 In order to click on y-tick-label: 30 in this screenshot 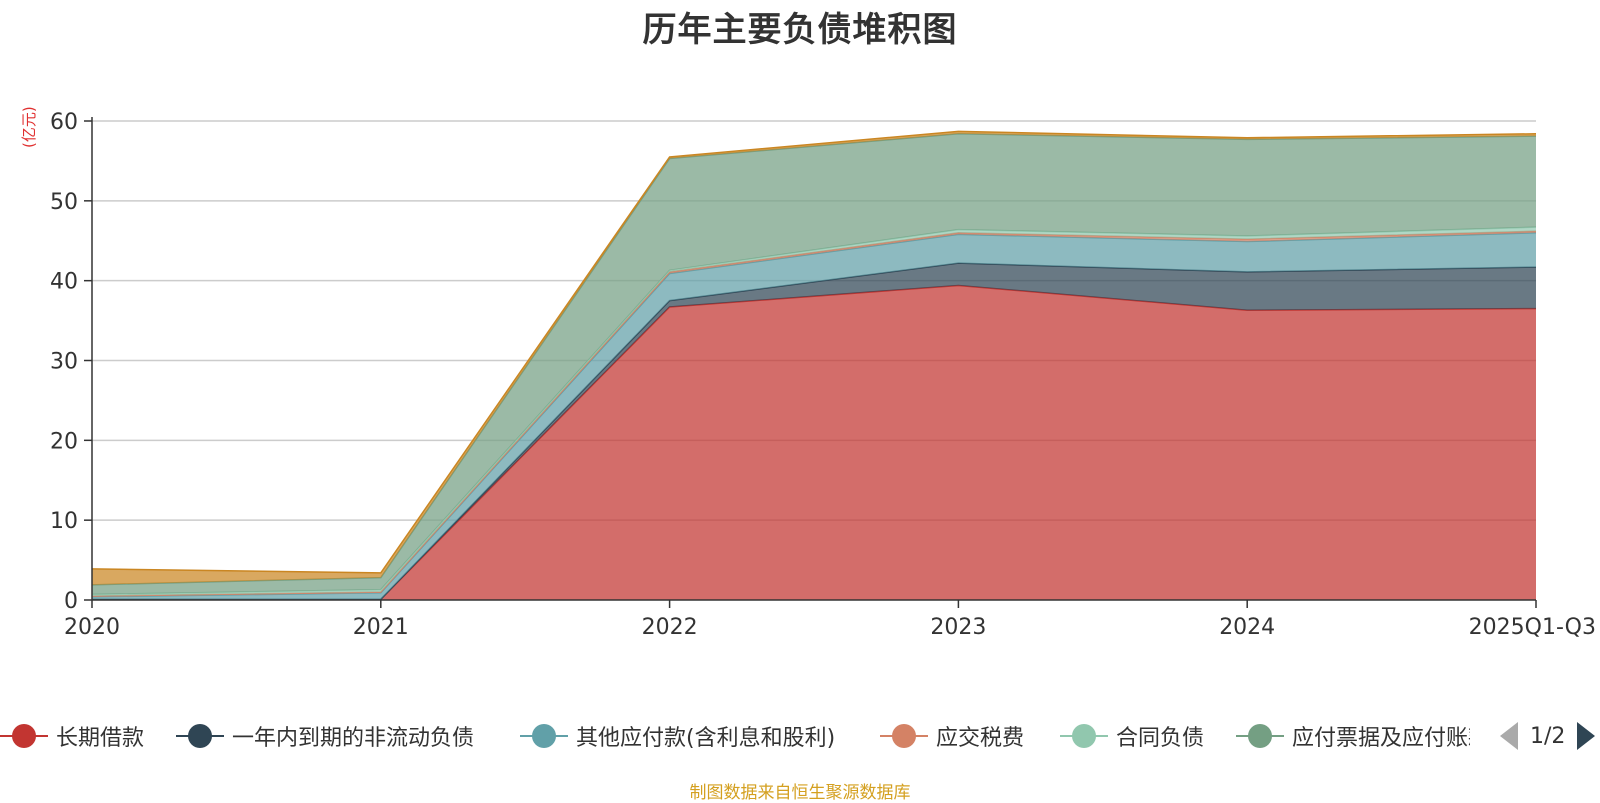, I will do `click(64, 362)`.